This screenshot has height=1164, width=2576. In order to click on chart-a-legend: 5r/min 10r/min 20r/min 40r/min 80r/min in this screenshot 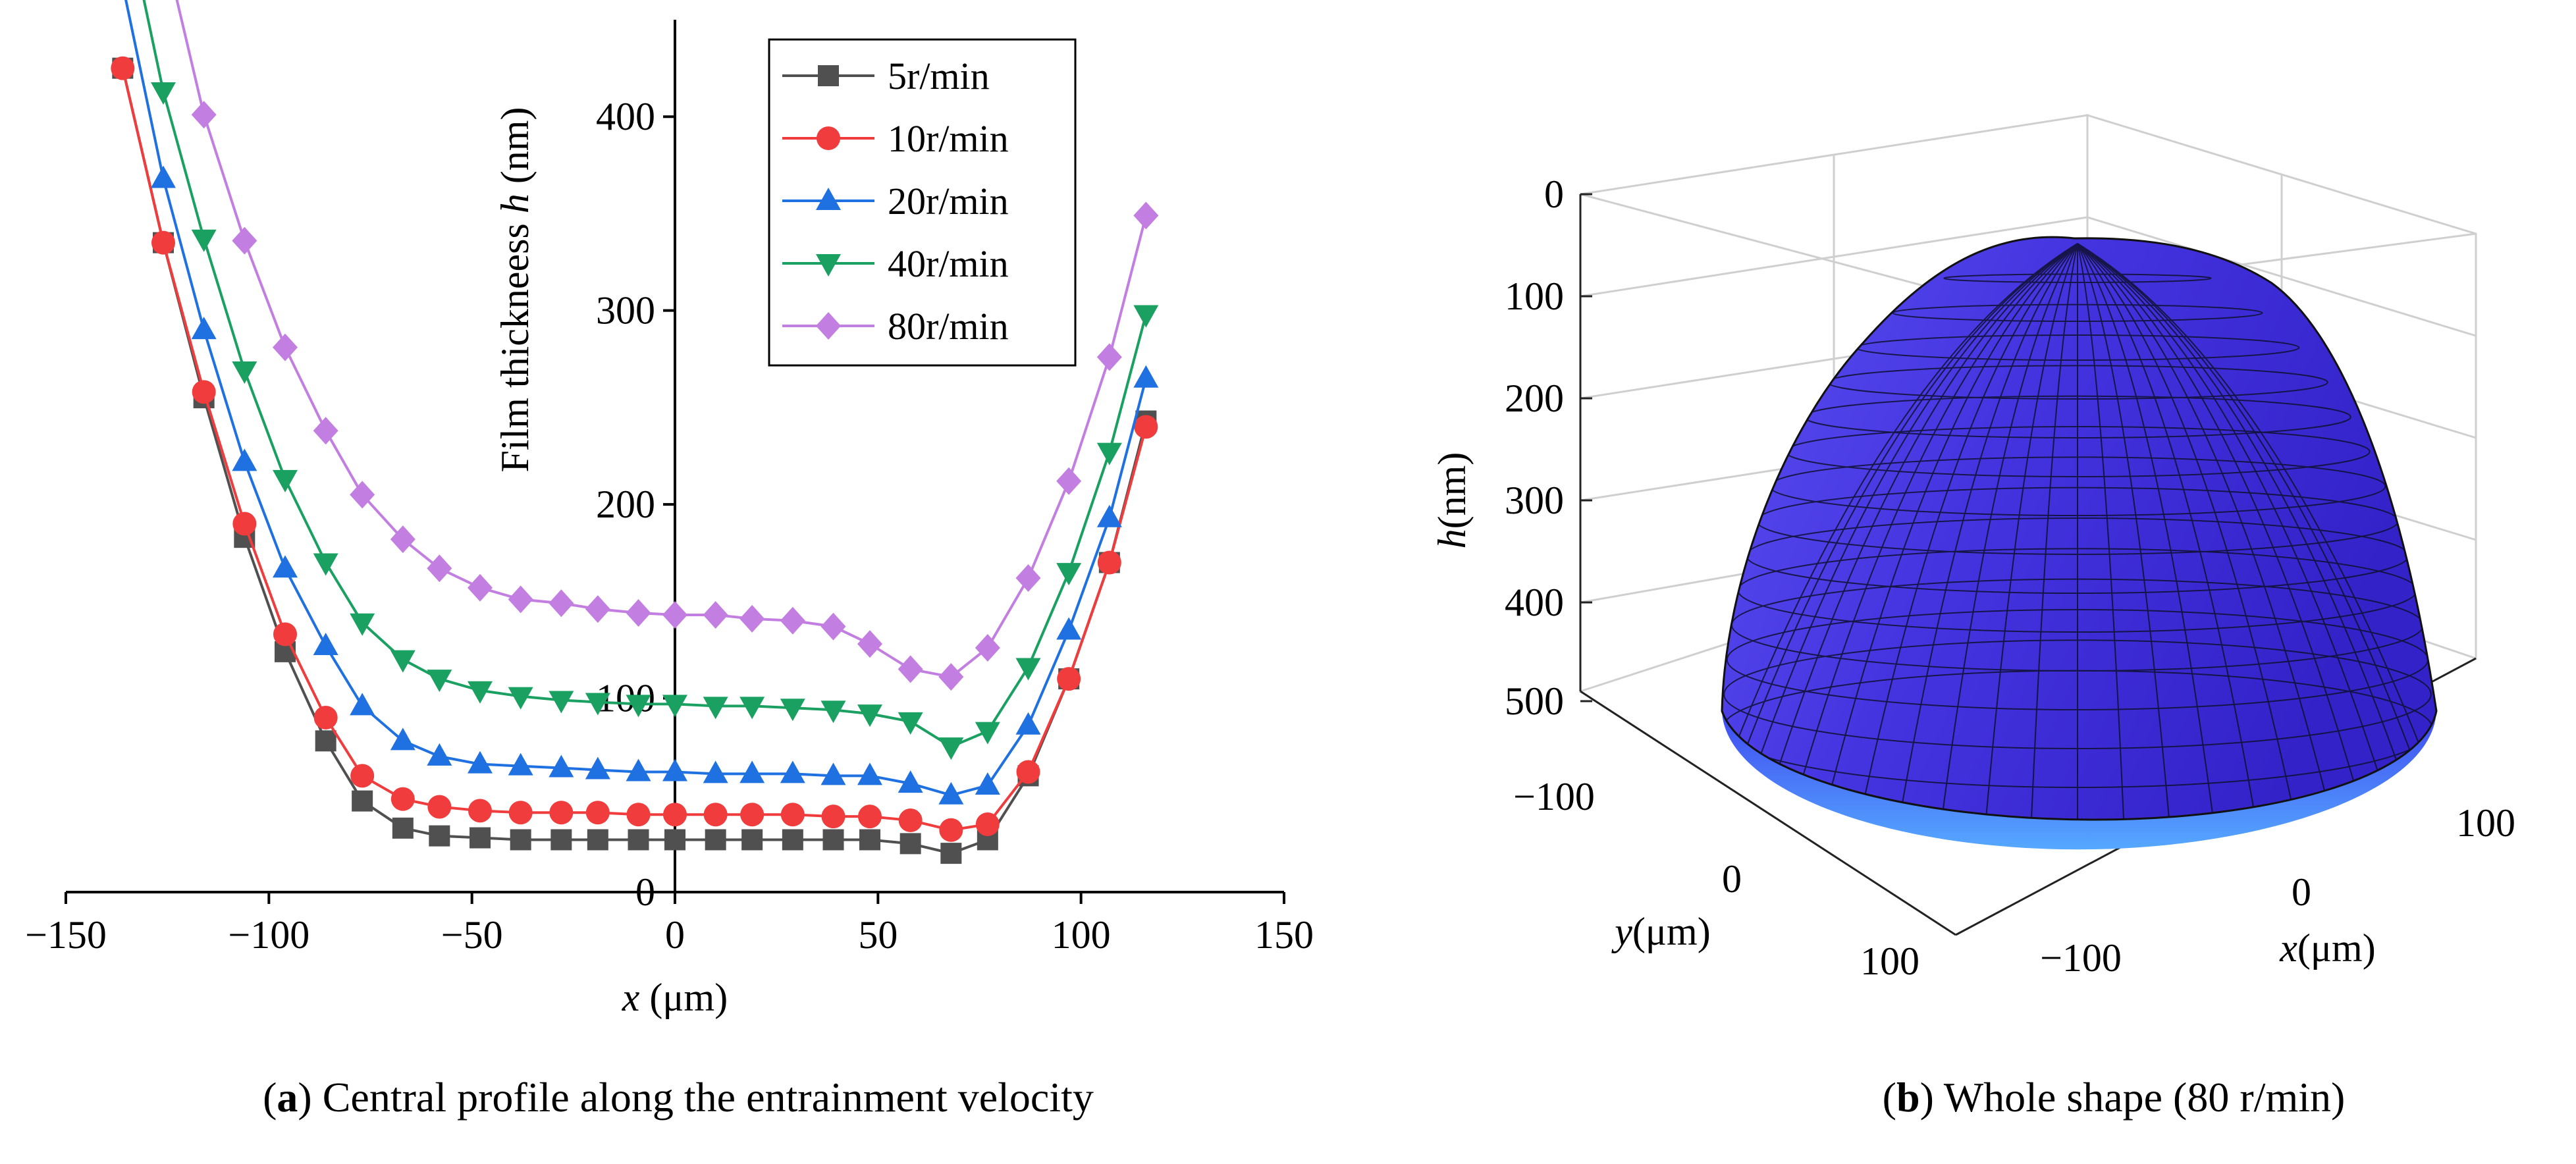, I will do `click(923, 202)`.